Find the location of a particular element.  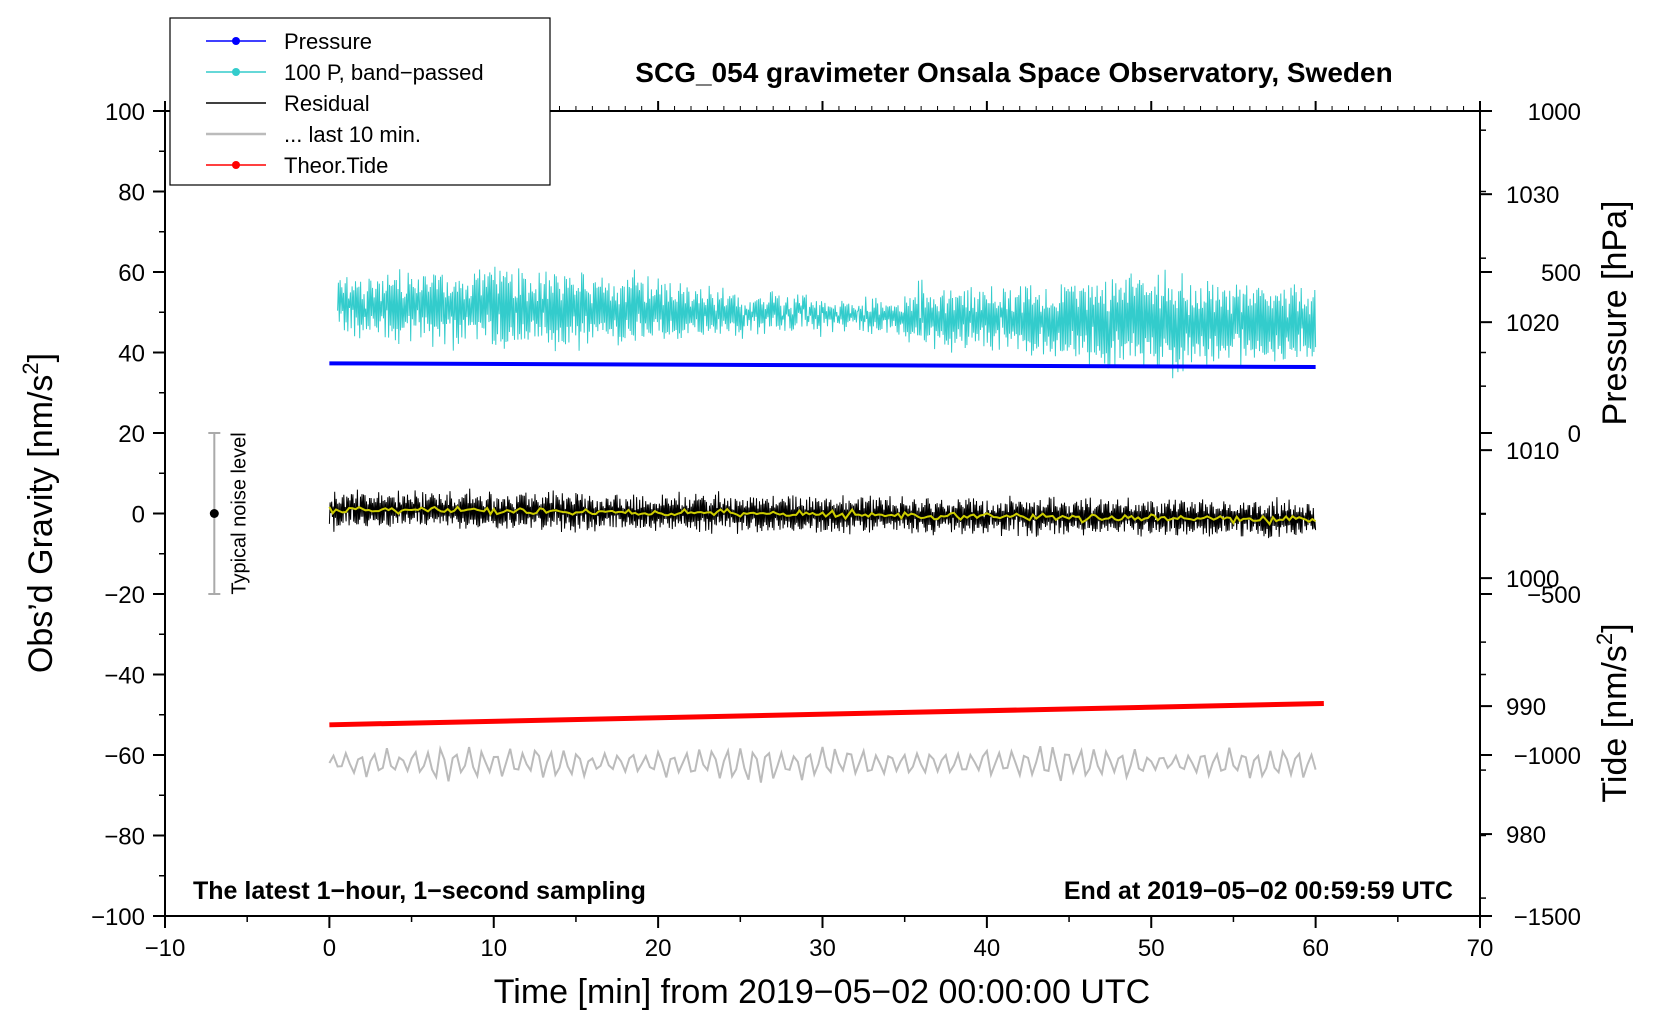

y-axis-pressure: 980 990 1000 1010 1020 1030 is located at coordinates (1519, 514).